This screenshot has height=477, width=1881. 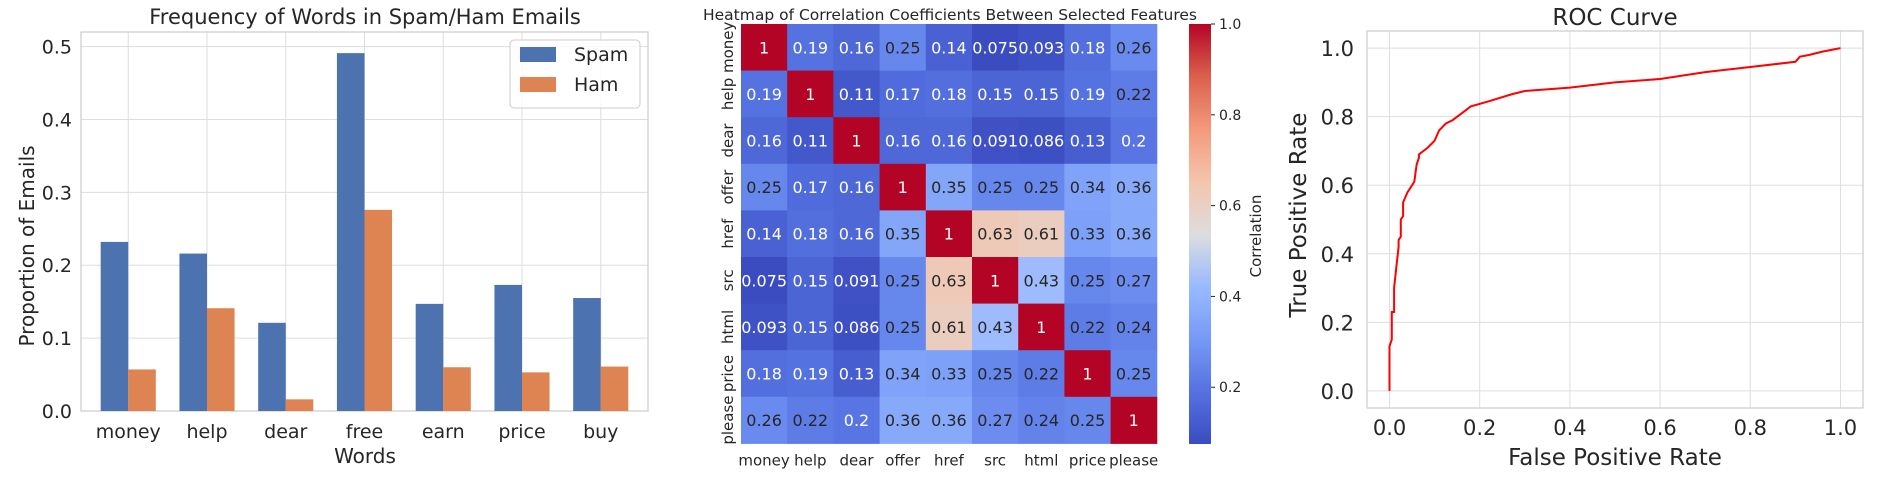 I want to click on x-tick-label: help, so click(x=206, y=432).